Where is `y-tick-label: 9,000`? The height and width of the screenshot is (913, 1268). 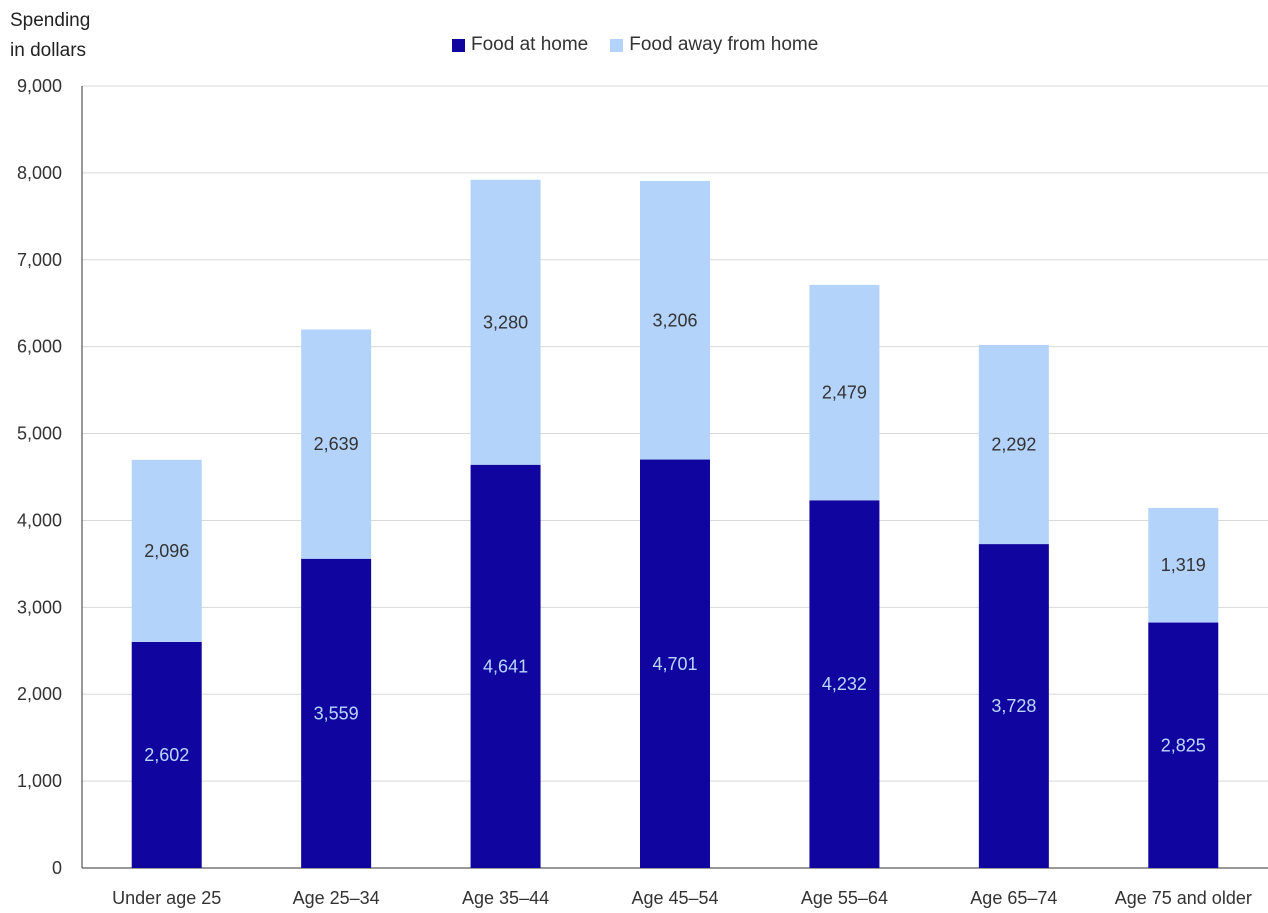
y-tick-label: 9,000 is located at coordinates (39, 86).